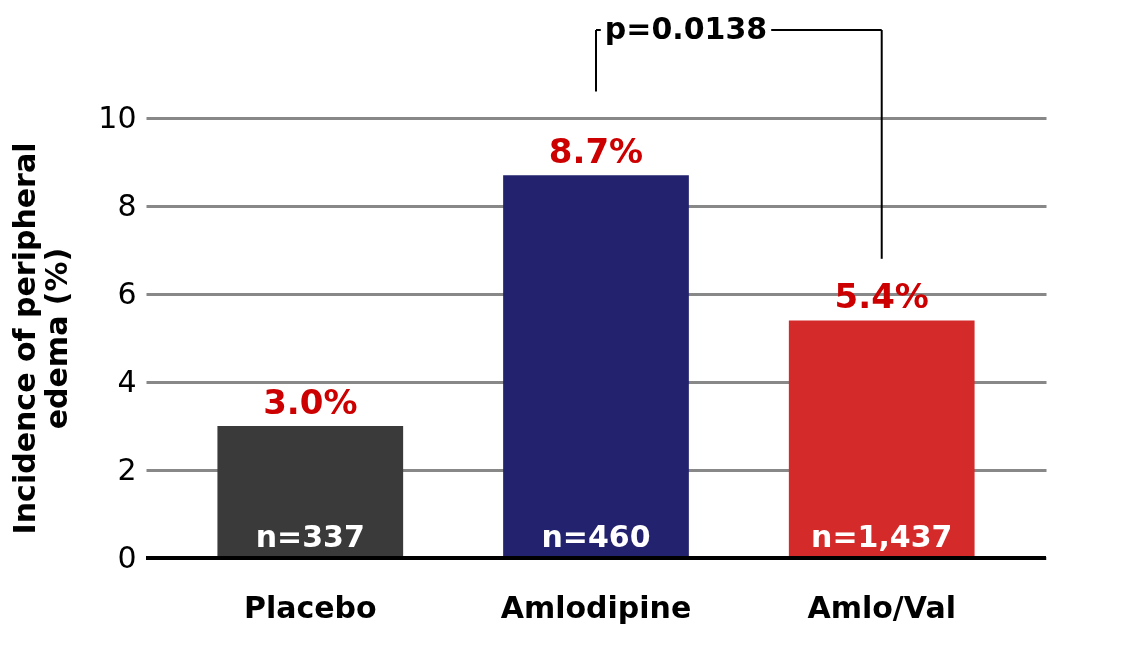 The image size is (1124, 661). Describe the element at coordinates (127, 381) in the screenshot. I see `y-tick-label: 4` at that location.